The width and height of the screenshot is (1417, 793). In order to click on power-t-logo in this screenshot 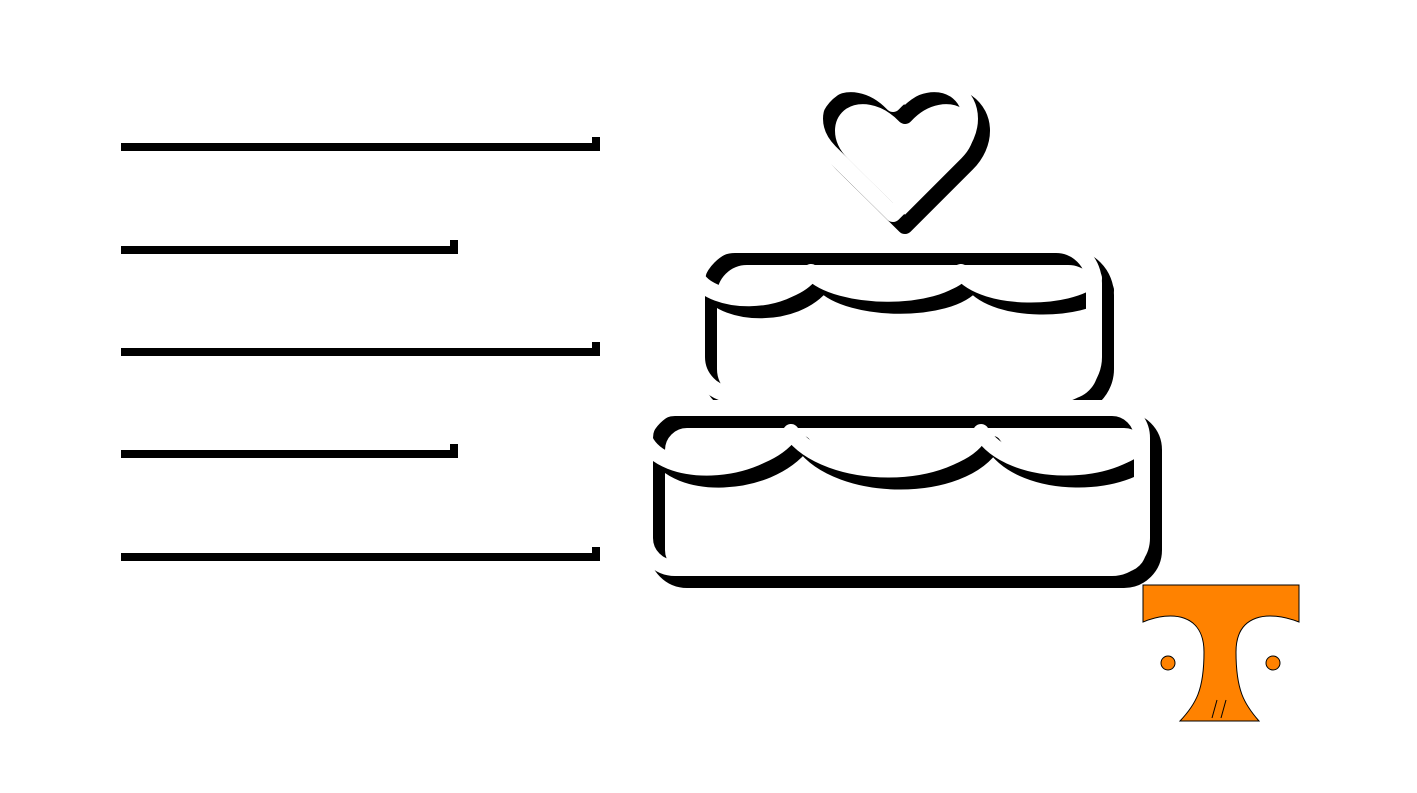, I will do `click(1221, 653)`.